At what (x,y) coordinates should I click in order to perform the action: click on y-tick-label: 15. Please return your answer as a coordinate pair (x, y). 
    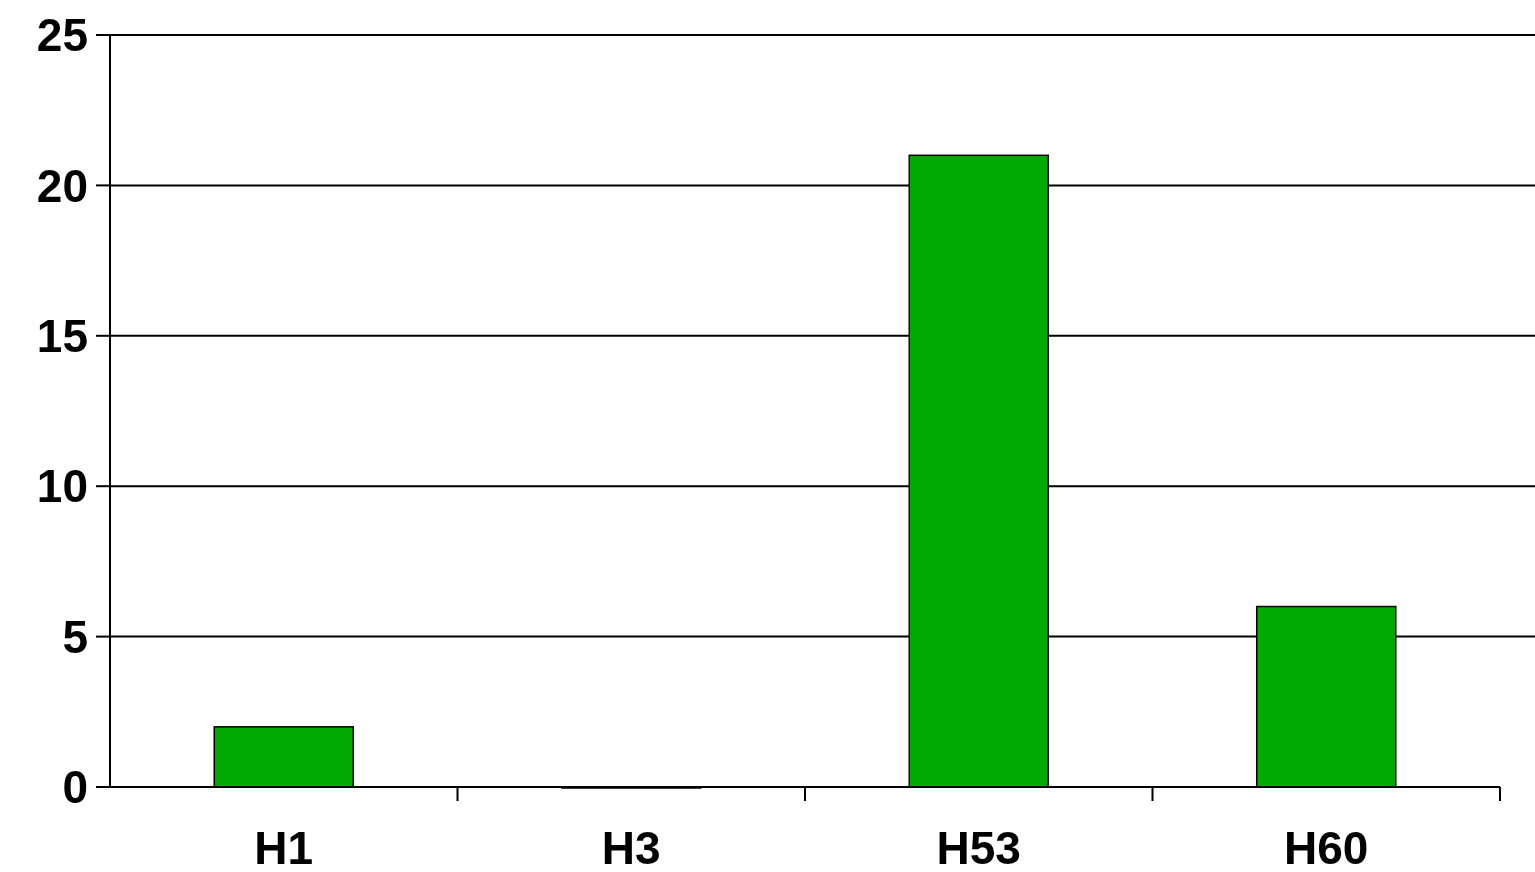
    Looking at the image, I should click on (62, 335).